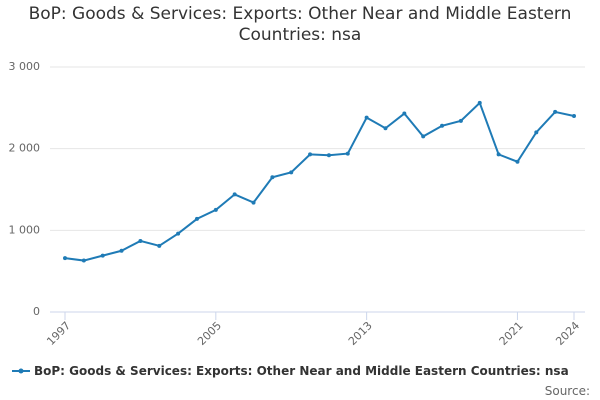 This screenshot has width=600, height=400. What do you see at coordinates (567, 333) in the screenshot?
I see `x-tick-label: 2024` at bounding box center [567, 333].